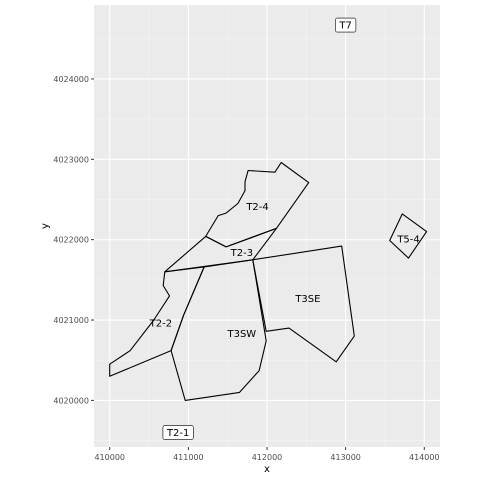 This screenshot has height=480, width=480. What do you see at coordinates (267, 469) in the screenshot?
I see `x-axis-title: x` at bounding box center [267, 469].